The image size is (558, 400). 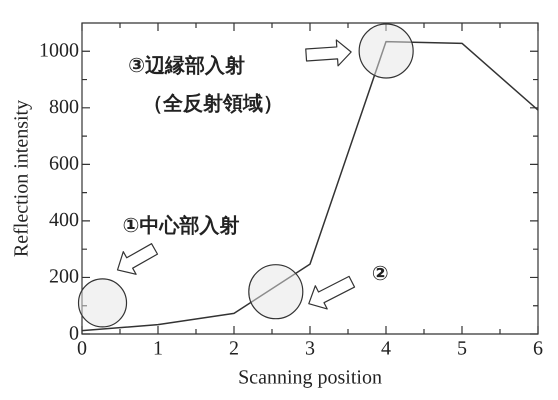 What do you see at coordinates (310, 348) in the screenshot?
I see `x-tick-label: 3` at bounding box center [310, 348].